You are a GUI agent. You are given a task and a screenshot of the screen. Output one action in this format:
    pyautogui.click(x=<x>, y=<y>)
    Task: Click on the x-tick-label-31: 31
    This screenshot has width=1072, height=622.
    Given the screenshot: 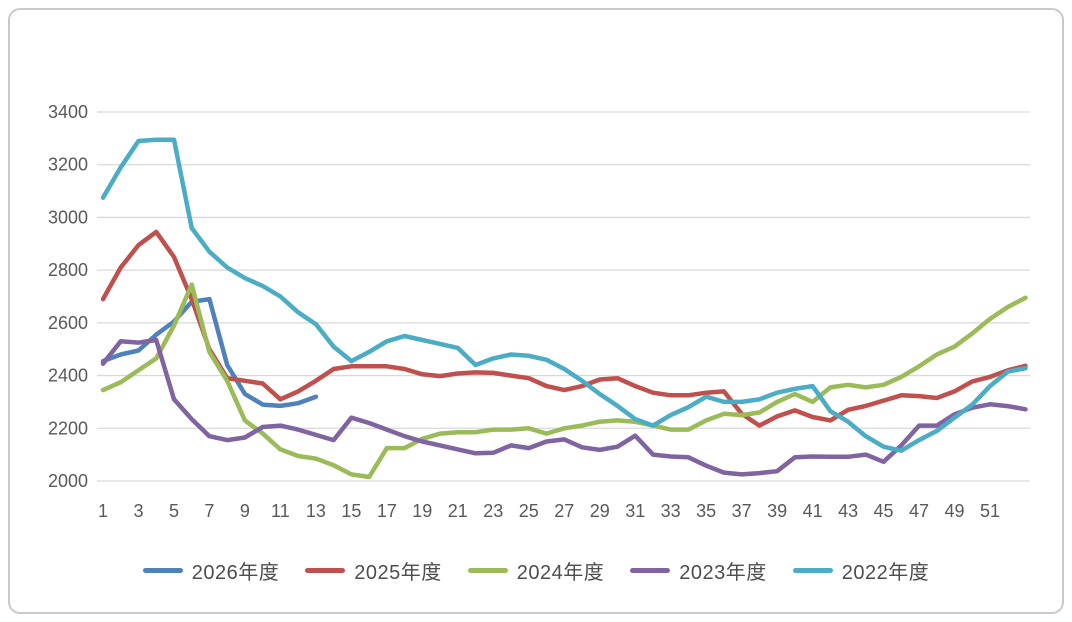 What is the action you would take?
    pyautogui.click(x=635, y=511)
    